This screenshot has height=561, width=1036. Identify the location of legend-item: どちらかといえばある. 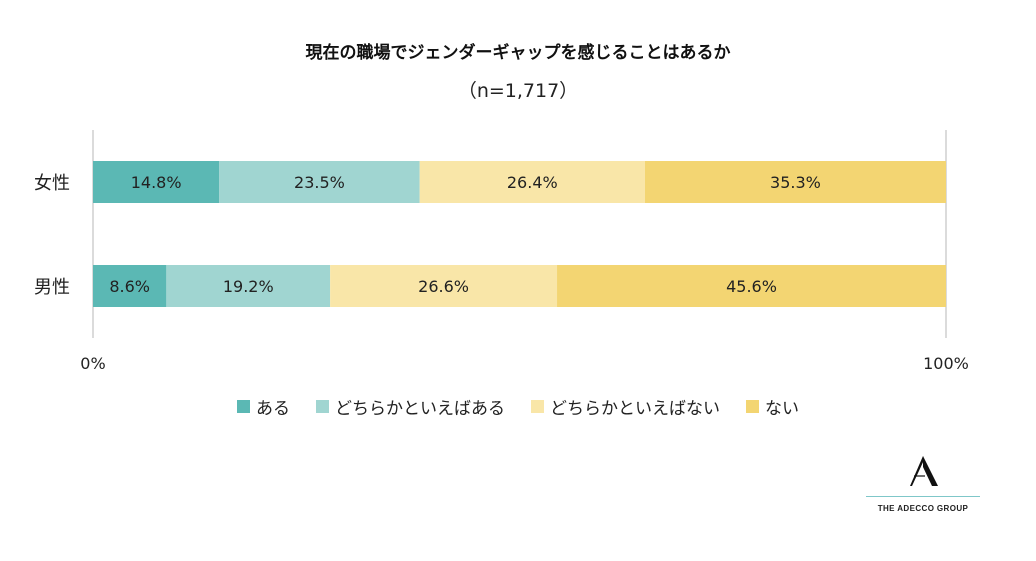
(410, 406).